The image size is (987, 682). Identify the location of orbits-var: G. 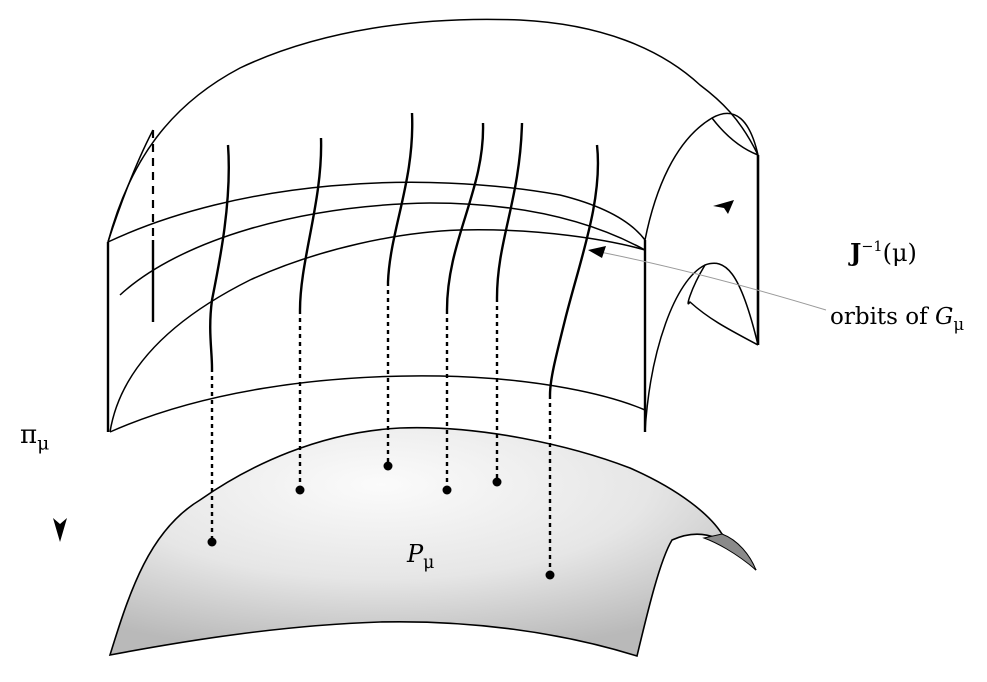
(944, 317).